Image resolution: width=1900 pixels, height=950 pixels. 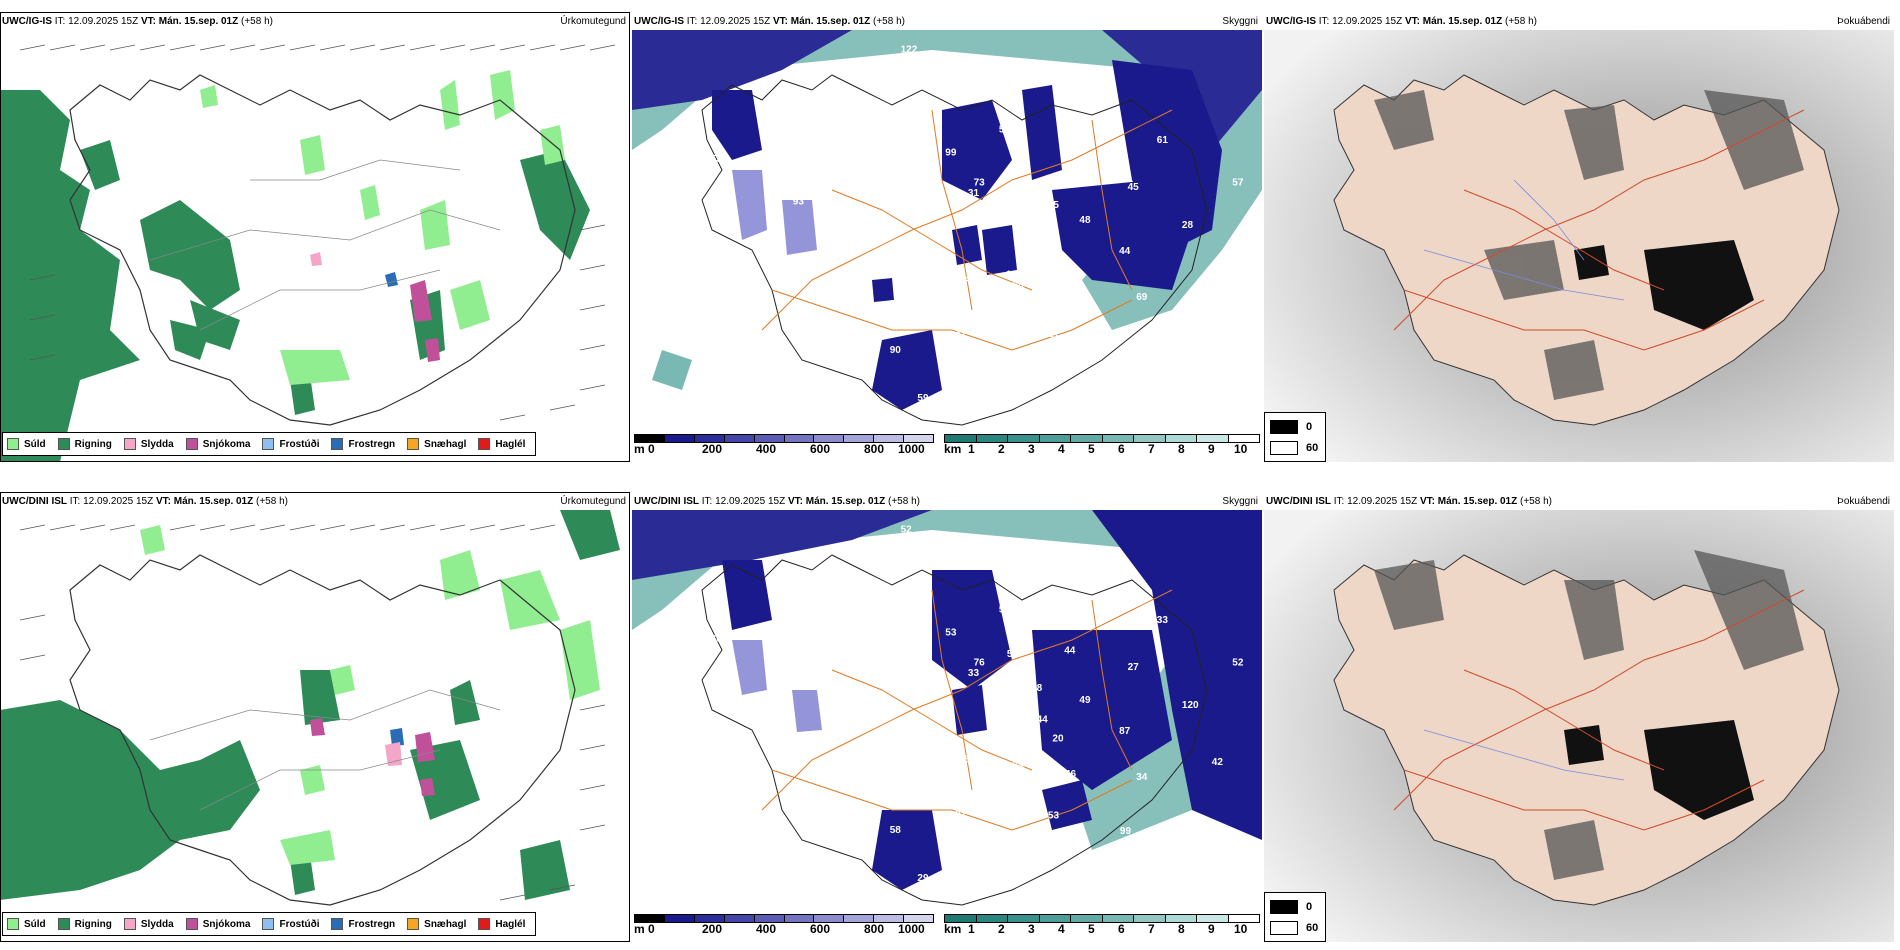 What do you see at coordinates (1863, 21) in the screenshot?
I see `panel-title-fog: Þokuábendi` at bounding box center [1863, 21].